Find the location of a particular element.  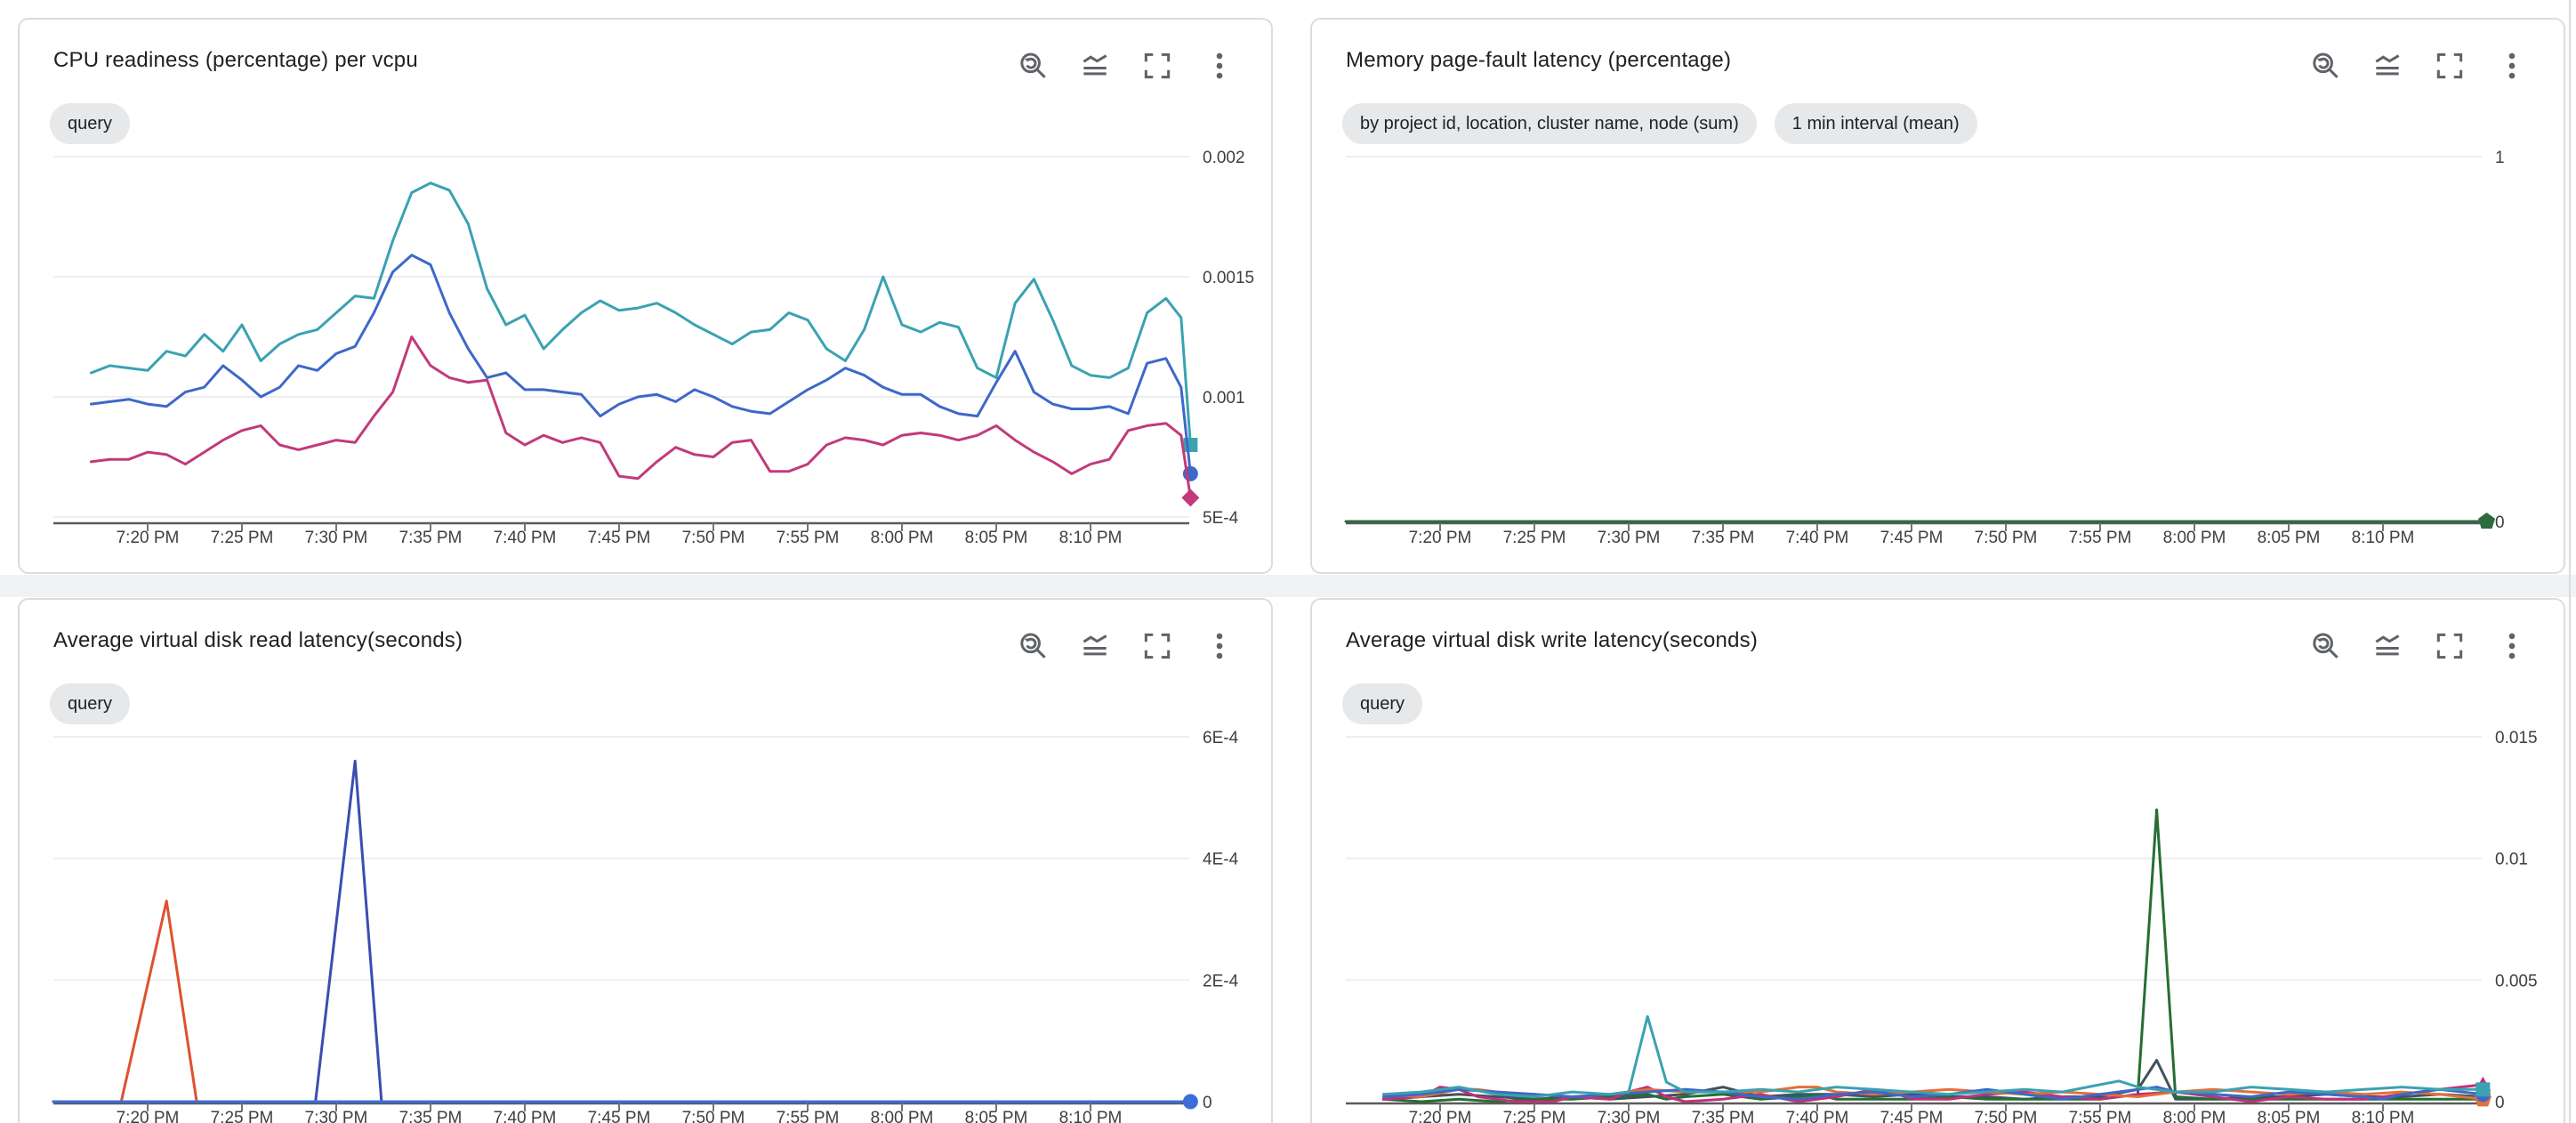

y-tick-label: 4E-4 is located at coordinates (1221, 860).